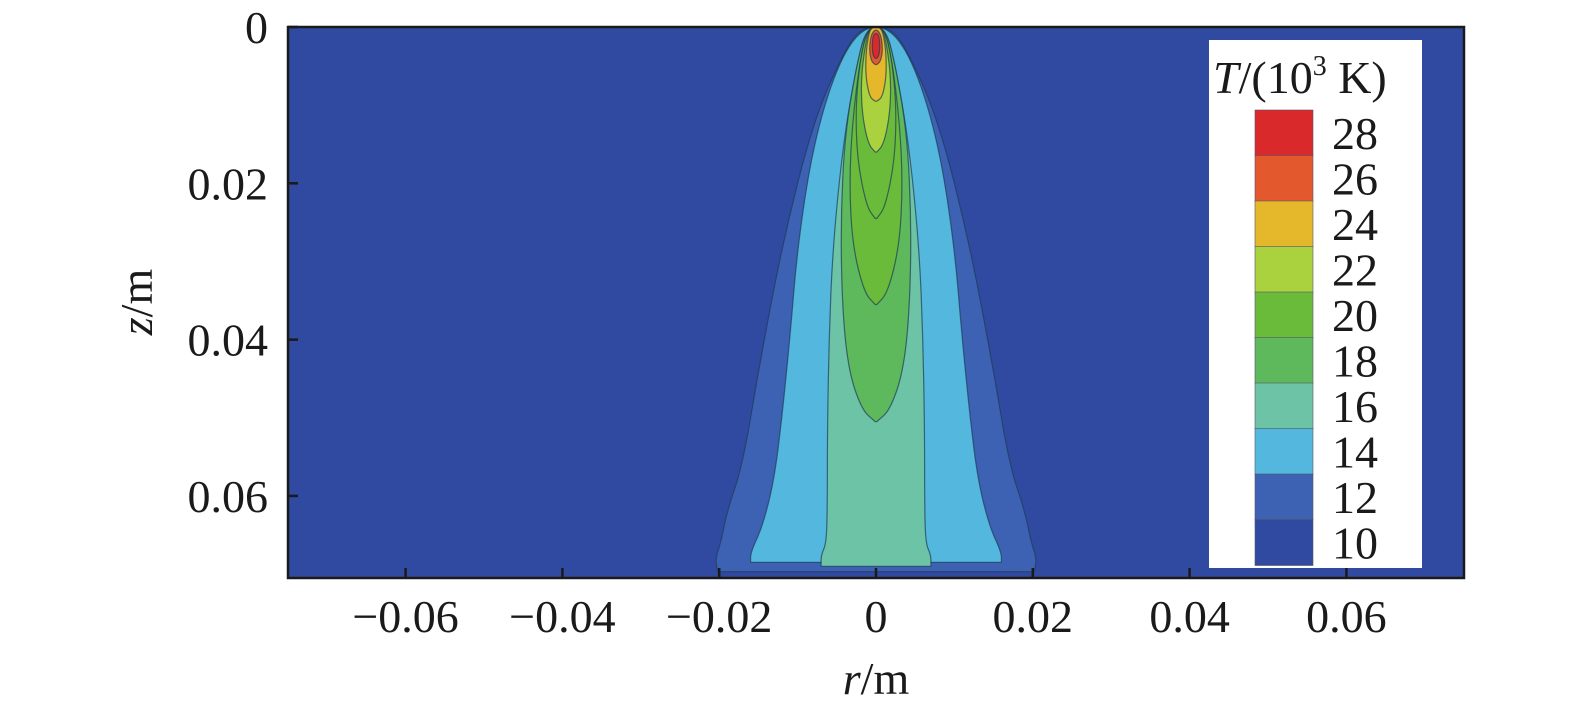  What do you see at coordinates (1300, 77) in the screenshot?
I see `legend-title: T/(103 K)` at bounding box center [1300, 77].